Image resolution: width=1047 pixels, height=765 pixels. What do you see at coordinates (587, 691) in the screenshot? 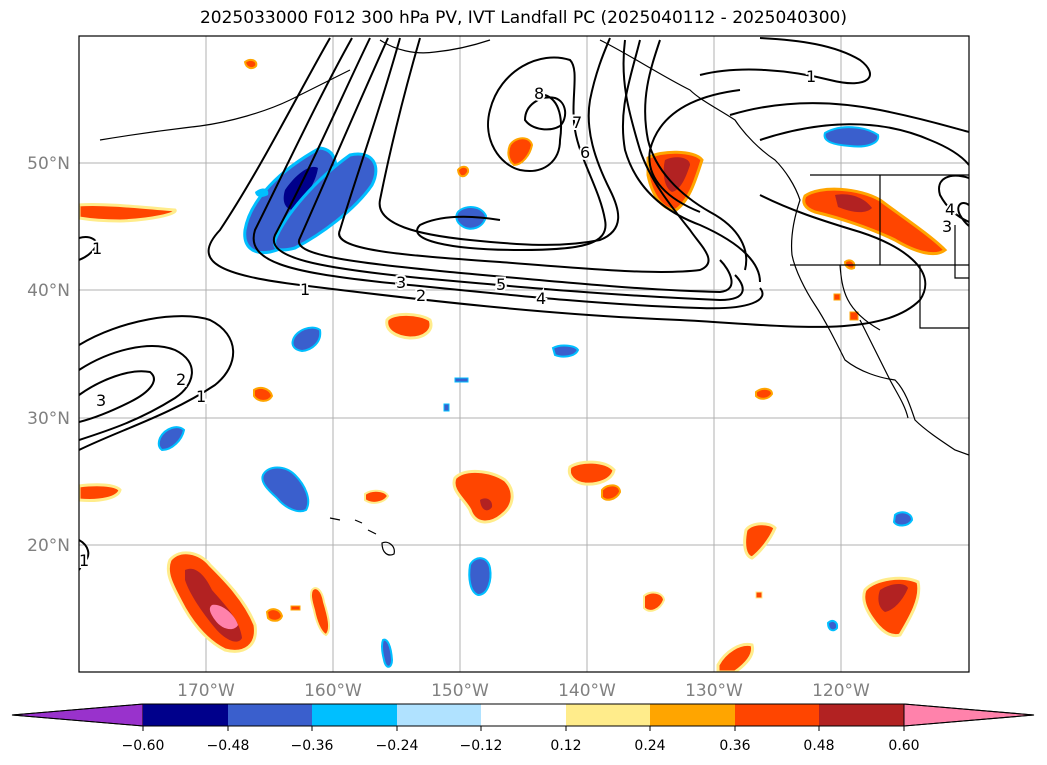
I see `lon-label: 140°W` at bounding box center [587, 691].